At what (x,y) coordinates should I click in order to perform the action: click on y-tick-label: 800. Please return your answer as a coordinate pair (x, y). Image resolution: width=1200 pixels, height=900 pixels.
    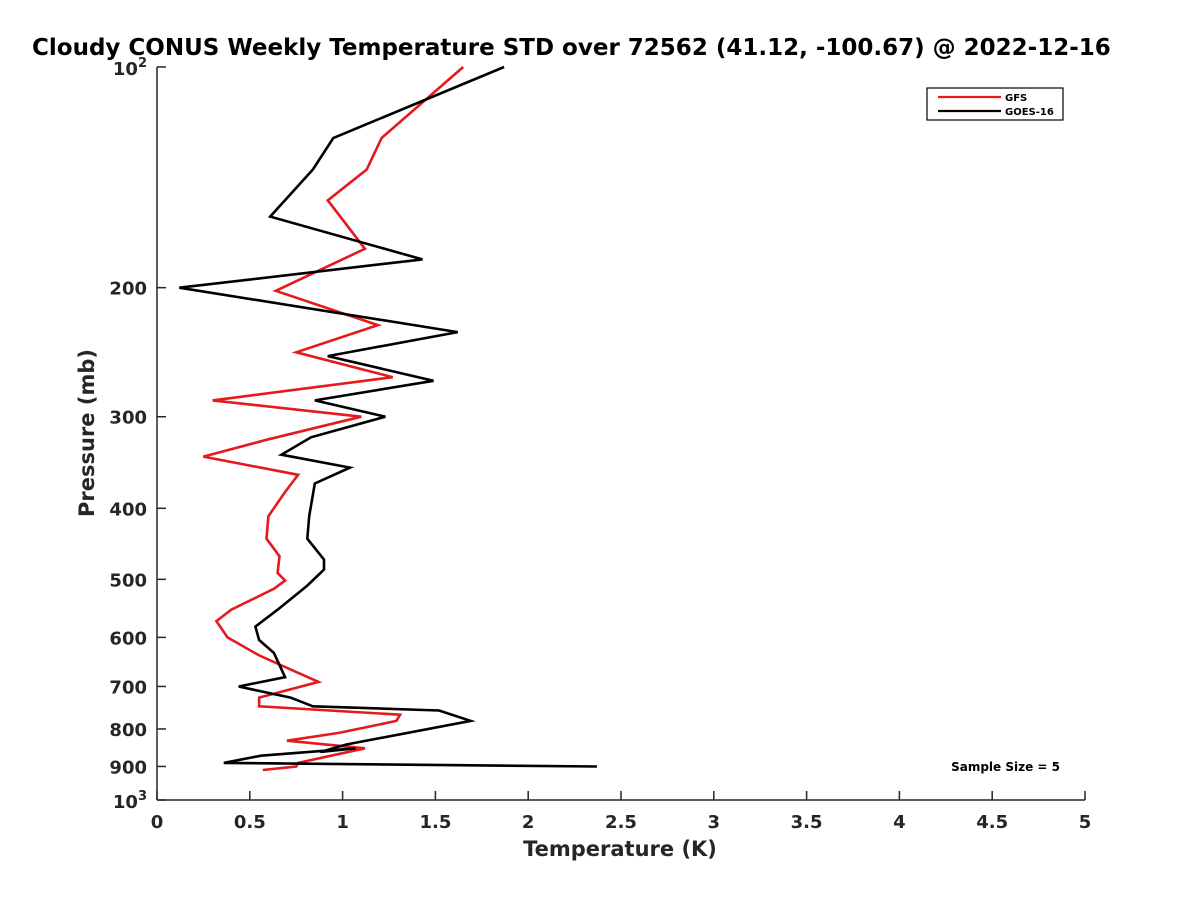
    Looking at the image, I should click on (128, 730).